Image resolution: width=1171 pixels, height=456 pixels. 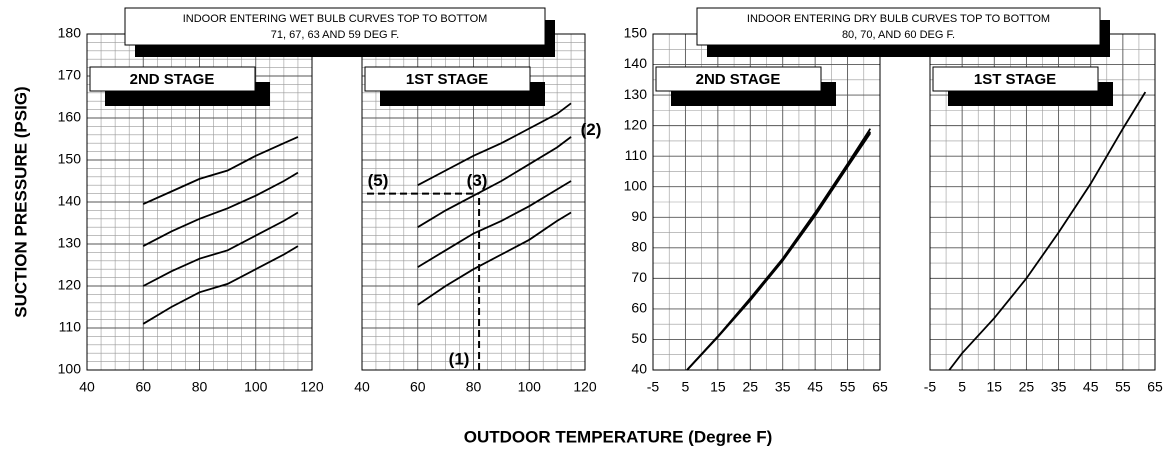 I want to click on y-tick-label: 80, so click(x=639, y=247).